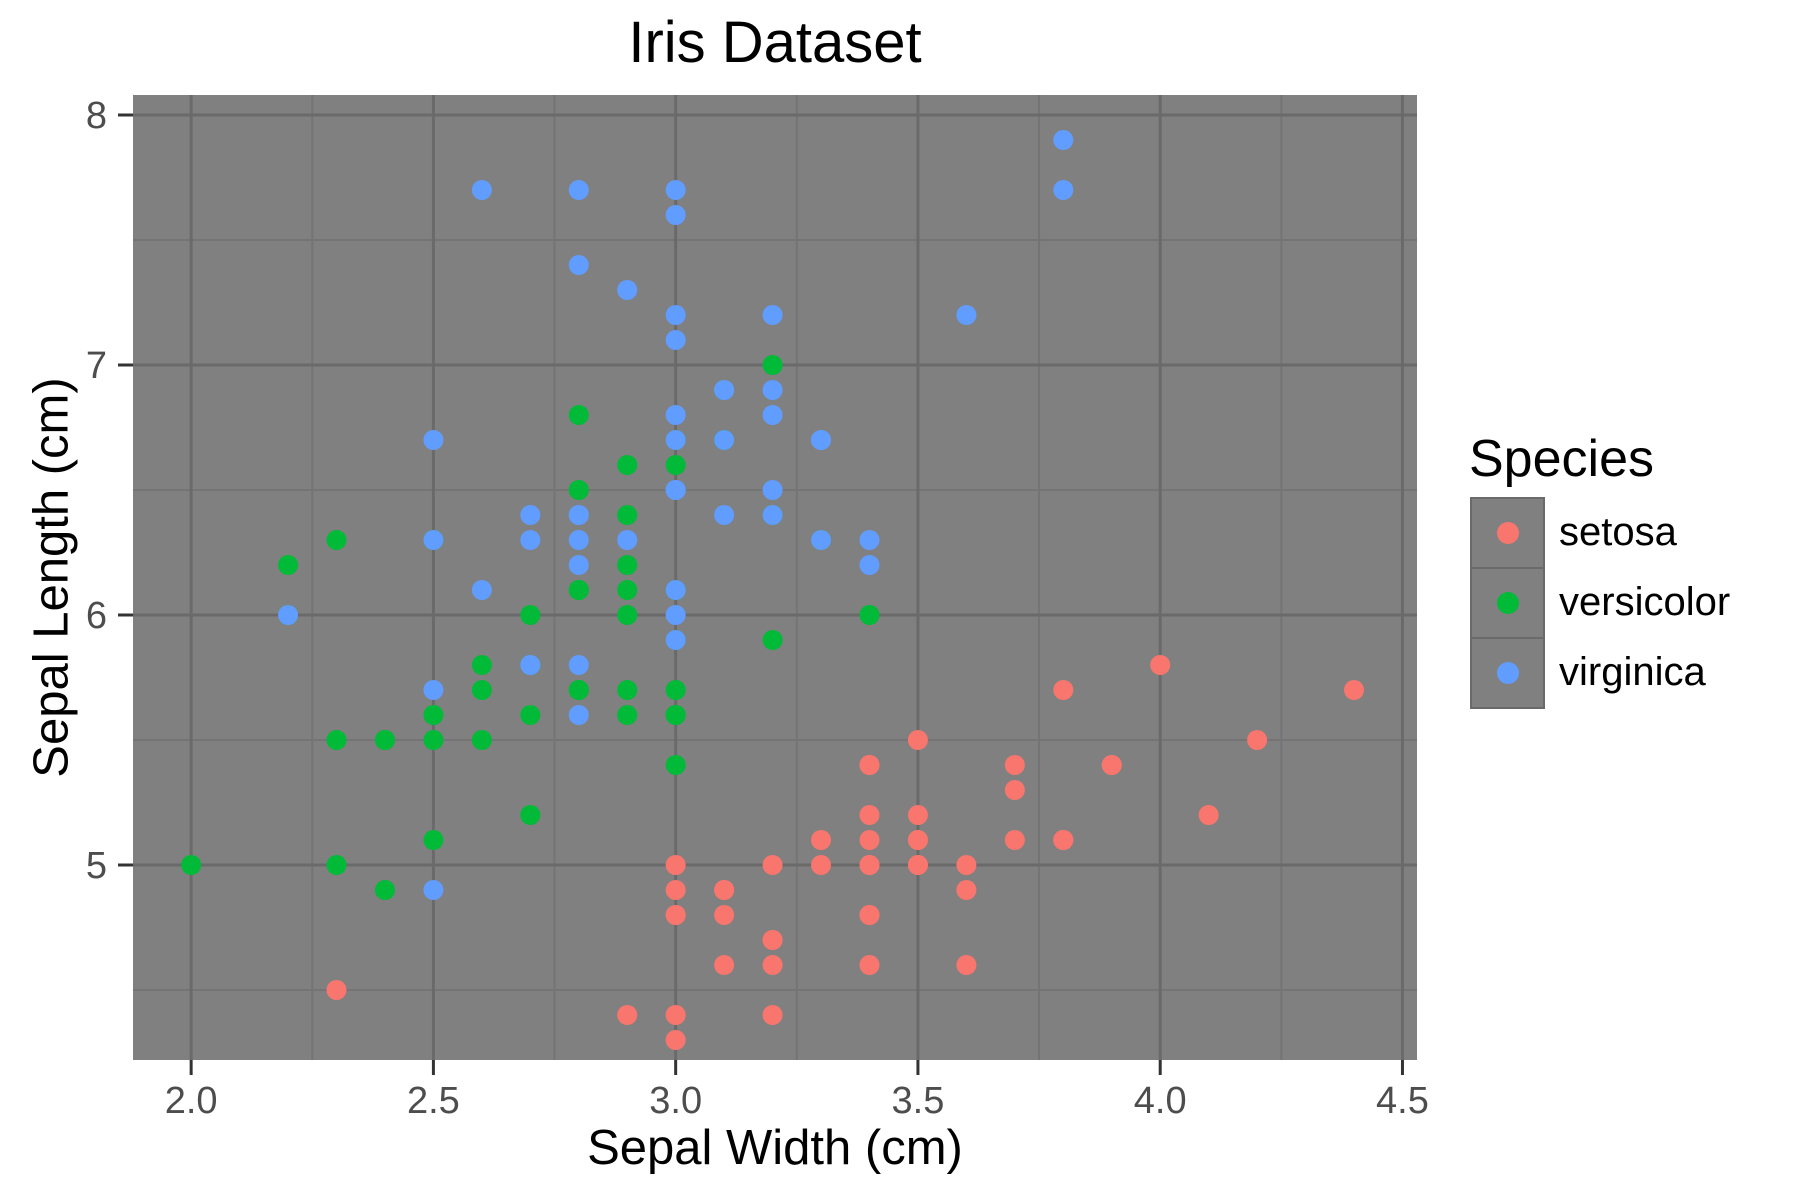 Image resolution: width=1800 pixels, height=1200 pixels. What do you see at coordinates (1618, 532) in the screenshot?
I see `legend-label-setosa: setosa` at bounding box center [1618, 532].